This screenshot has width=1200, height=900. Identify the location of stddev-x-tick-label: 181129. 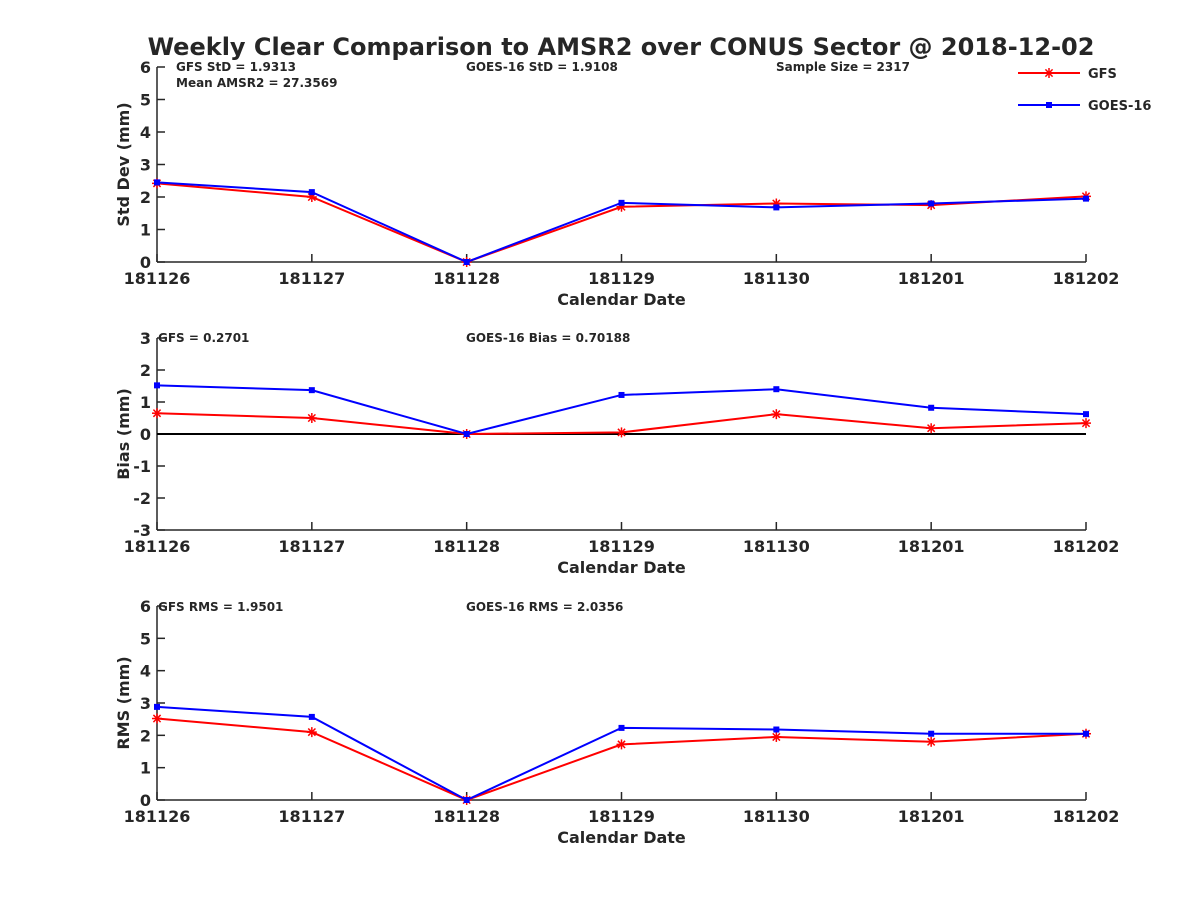
(621, 278).